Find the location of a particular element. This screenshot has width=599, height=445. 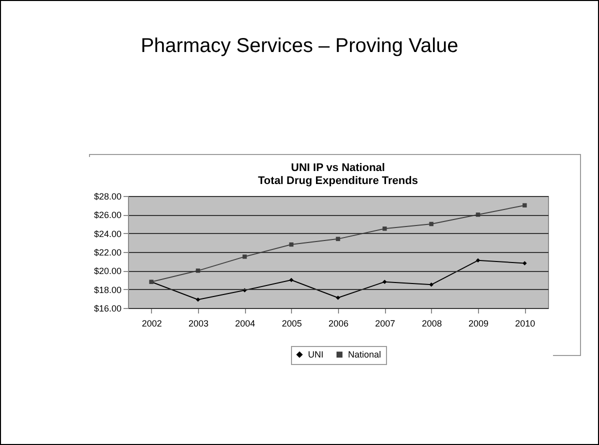

x-tick-label: 2006 is located at coordinates (338, 323).